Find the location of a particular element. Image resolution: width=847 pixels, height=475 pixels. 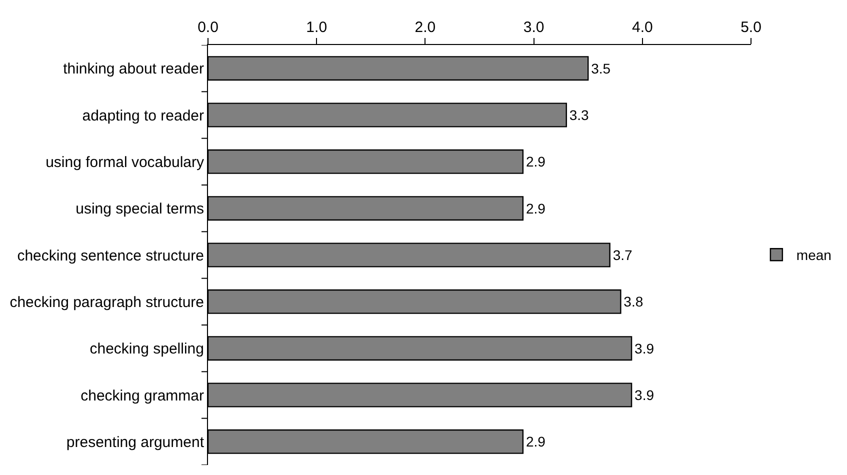

y-tick-label: checking paragraph structure is located at coordinates (107, 302).